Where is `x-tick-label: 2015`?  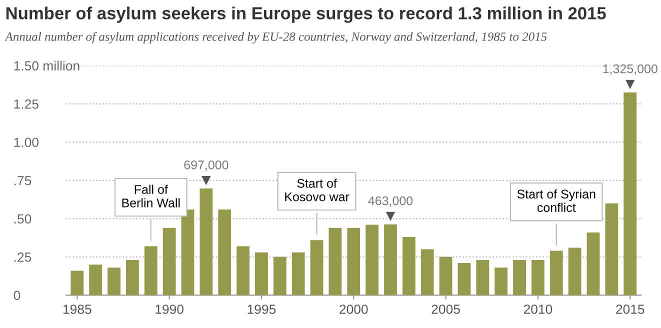 x-tick-label: 2015 is located at coordinates (630, 309).